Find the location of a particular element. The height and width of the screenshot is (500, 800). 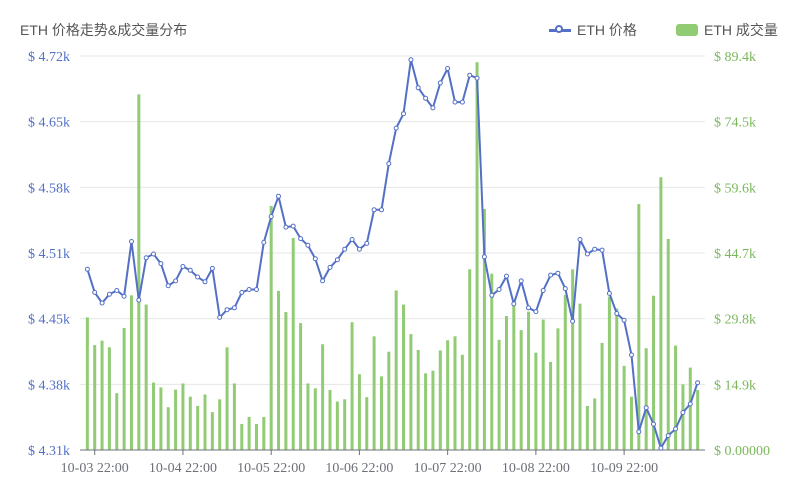

x-axis-tick-label: 10-09 22:00 is located at coordinates (624, 468).